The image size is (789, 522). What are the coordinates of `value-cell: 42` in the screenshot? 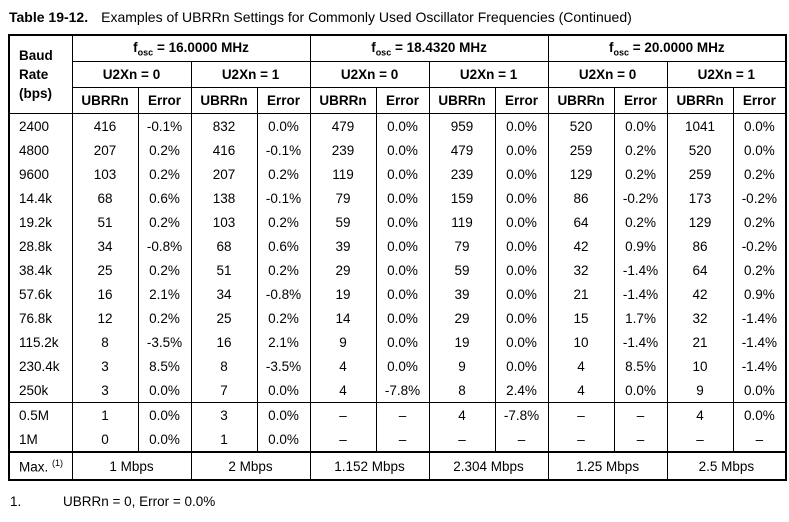 It's located at (700, 294).